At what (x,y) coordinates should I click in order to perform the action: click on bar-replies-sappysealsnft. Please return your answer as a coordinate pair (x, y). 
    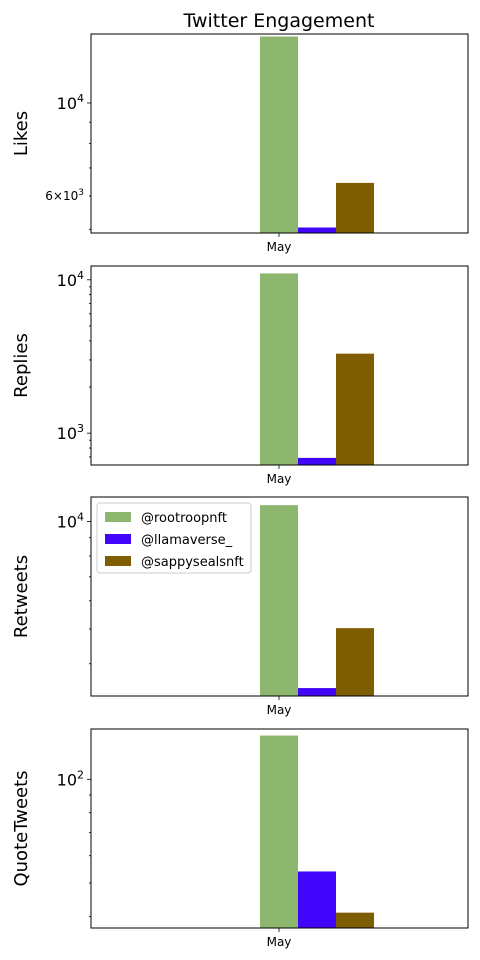
    Looking at the image, I should click on (355, 409).